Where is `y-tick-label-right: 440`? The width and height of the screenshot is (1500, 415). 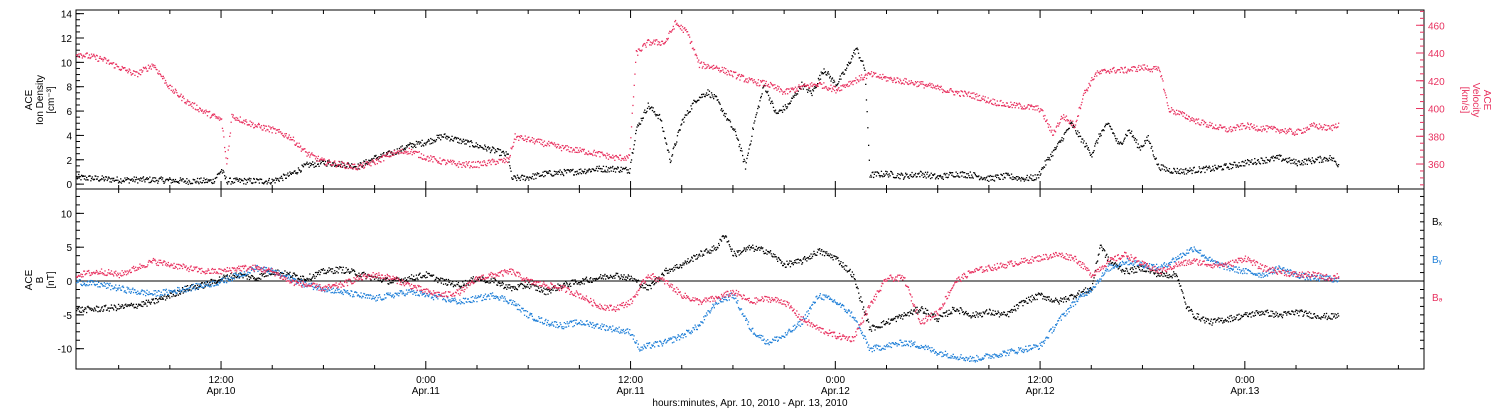 y-tick-label-right: 440 is located at coordinates (1436, 54).